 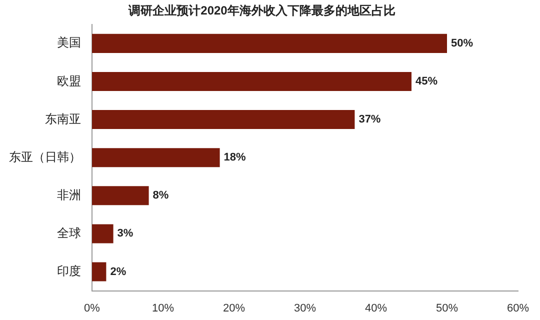 I want to click on data-label: 18%, so click(x=235, y=158).